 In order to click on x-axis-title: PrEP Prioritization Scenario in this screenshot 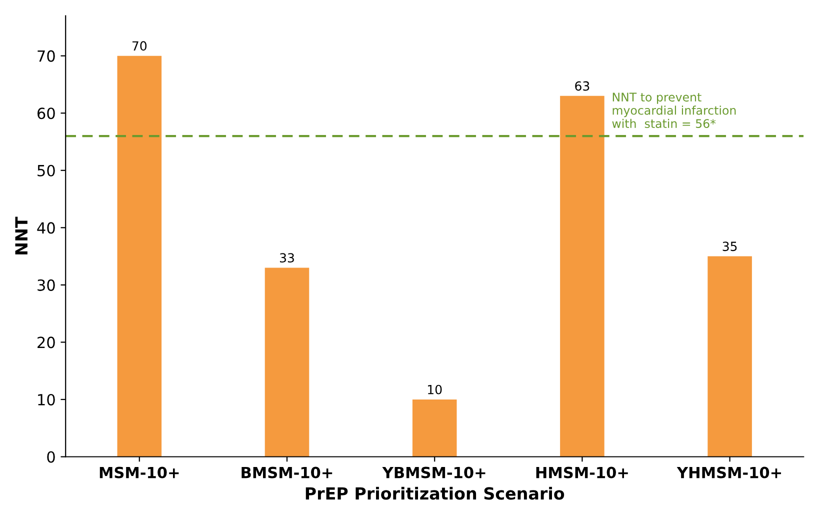, I will do `click(435, 493)`.